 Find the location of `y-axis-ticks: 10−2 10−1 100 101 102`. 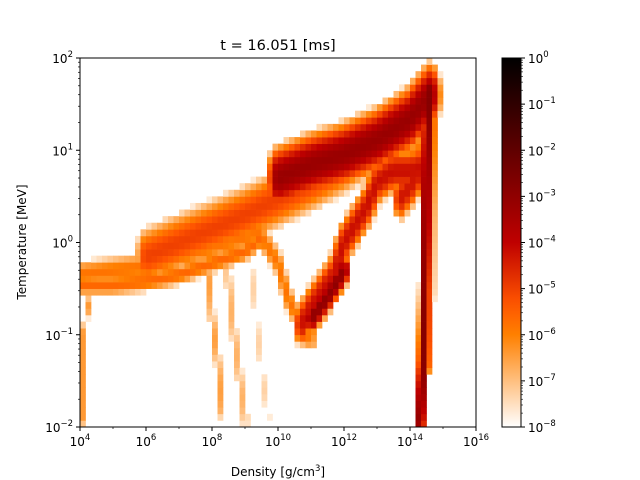

y-axis-ticks: 10−2 10−1 100 101 102 is located at coordinates (62, 242).